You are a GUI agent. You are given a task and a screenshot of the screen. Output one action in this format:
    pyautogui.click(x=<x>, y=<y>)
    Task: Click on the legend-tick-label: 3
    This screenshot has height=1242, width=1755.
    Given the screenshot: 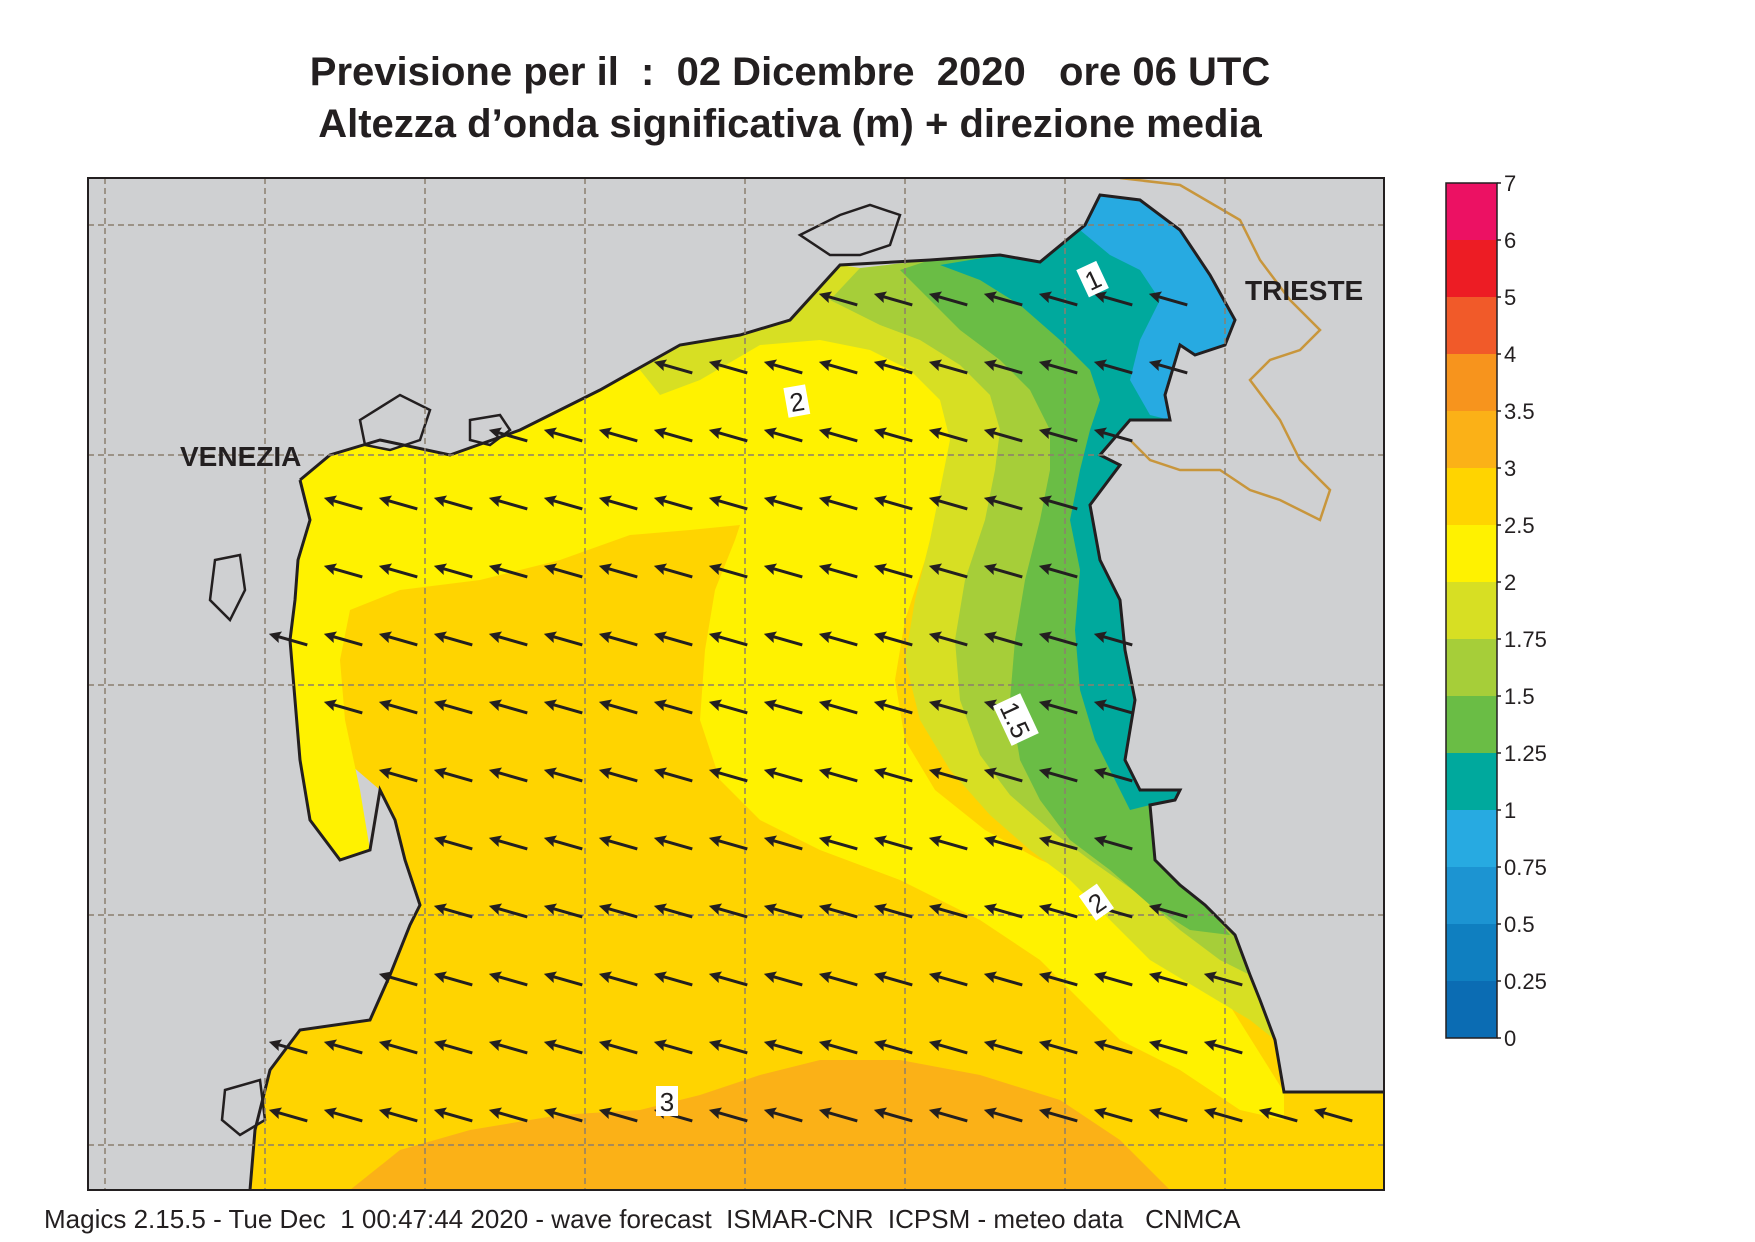 What is the action you would take?
    pyautogui.click(x=1510, y=468)
    